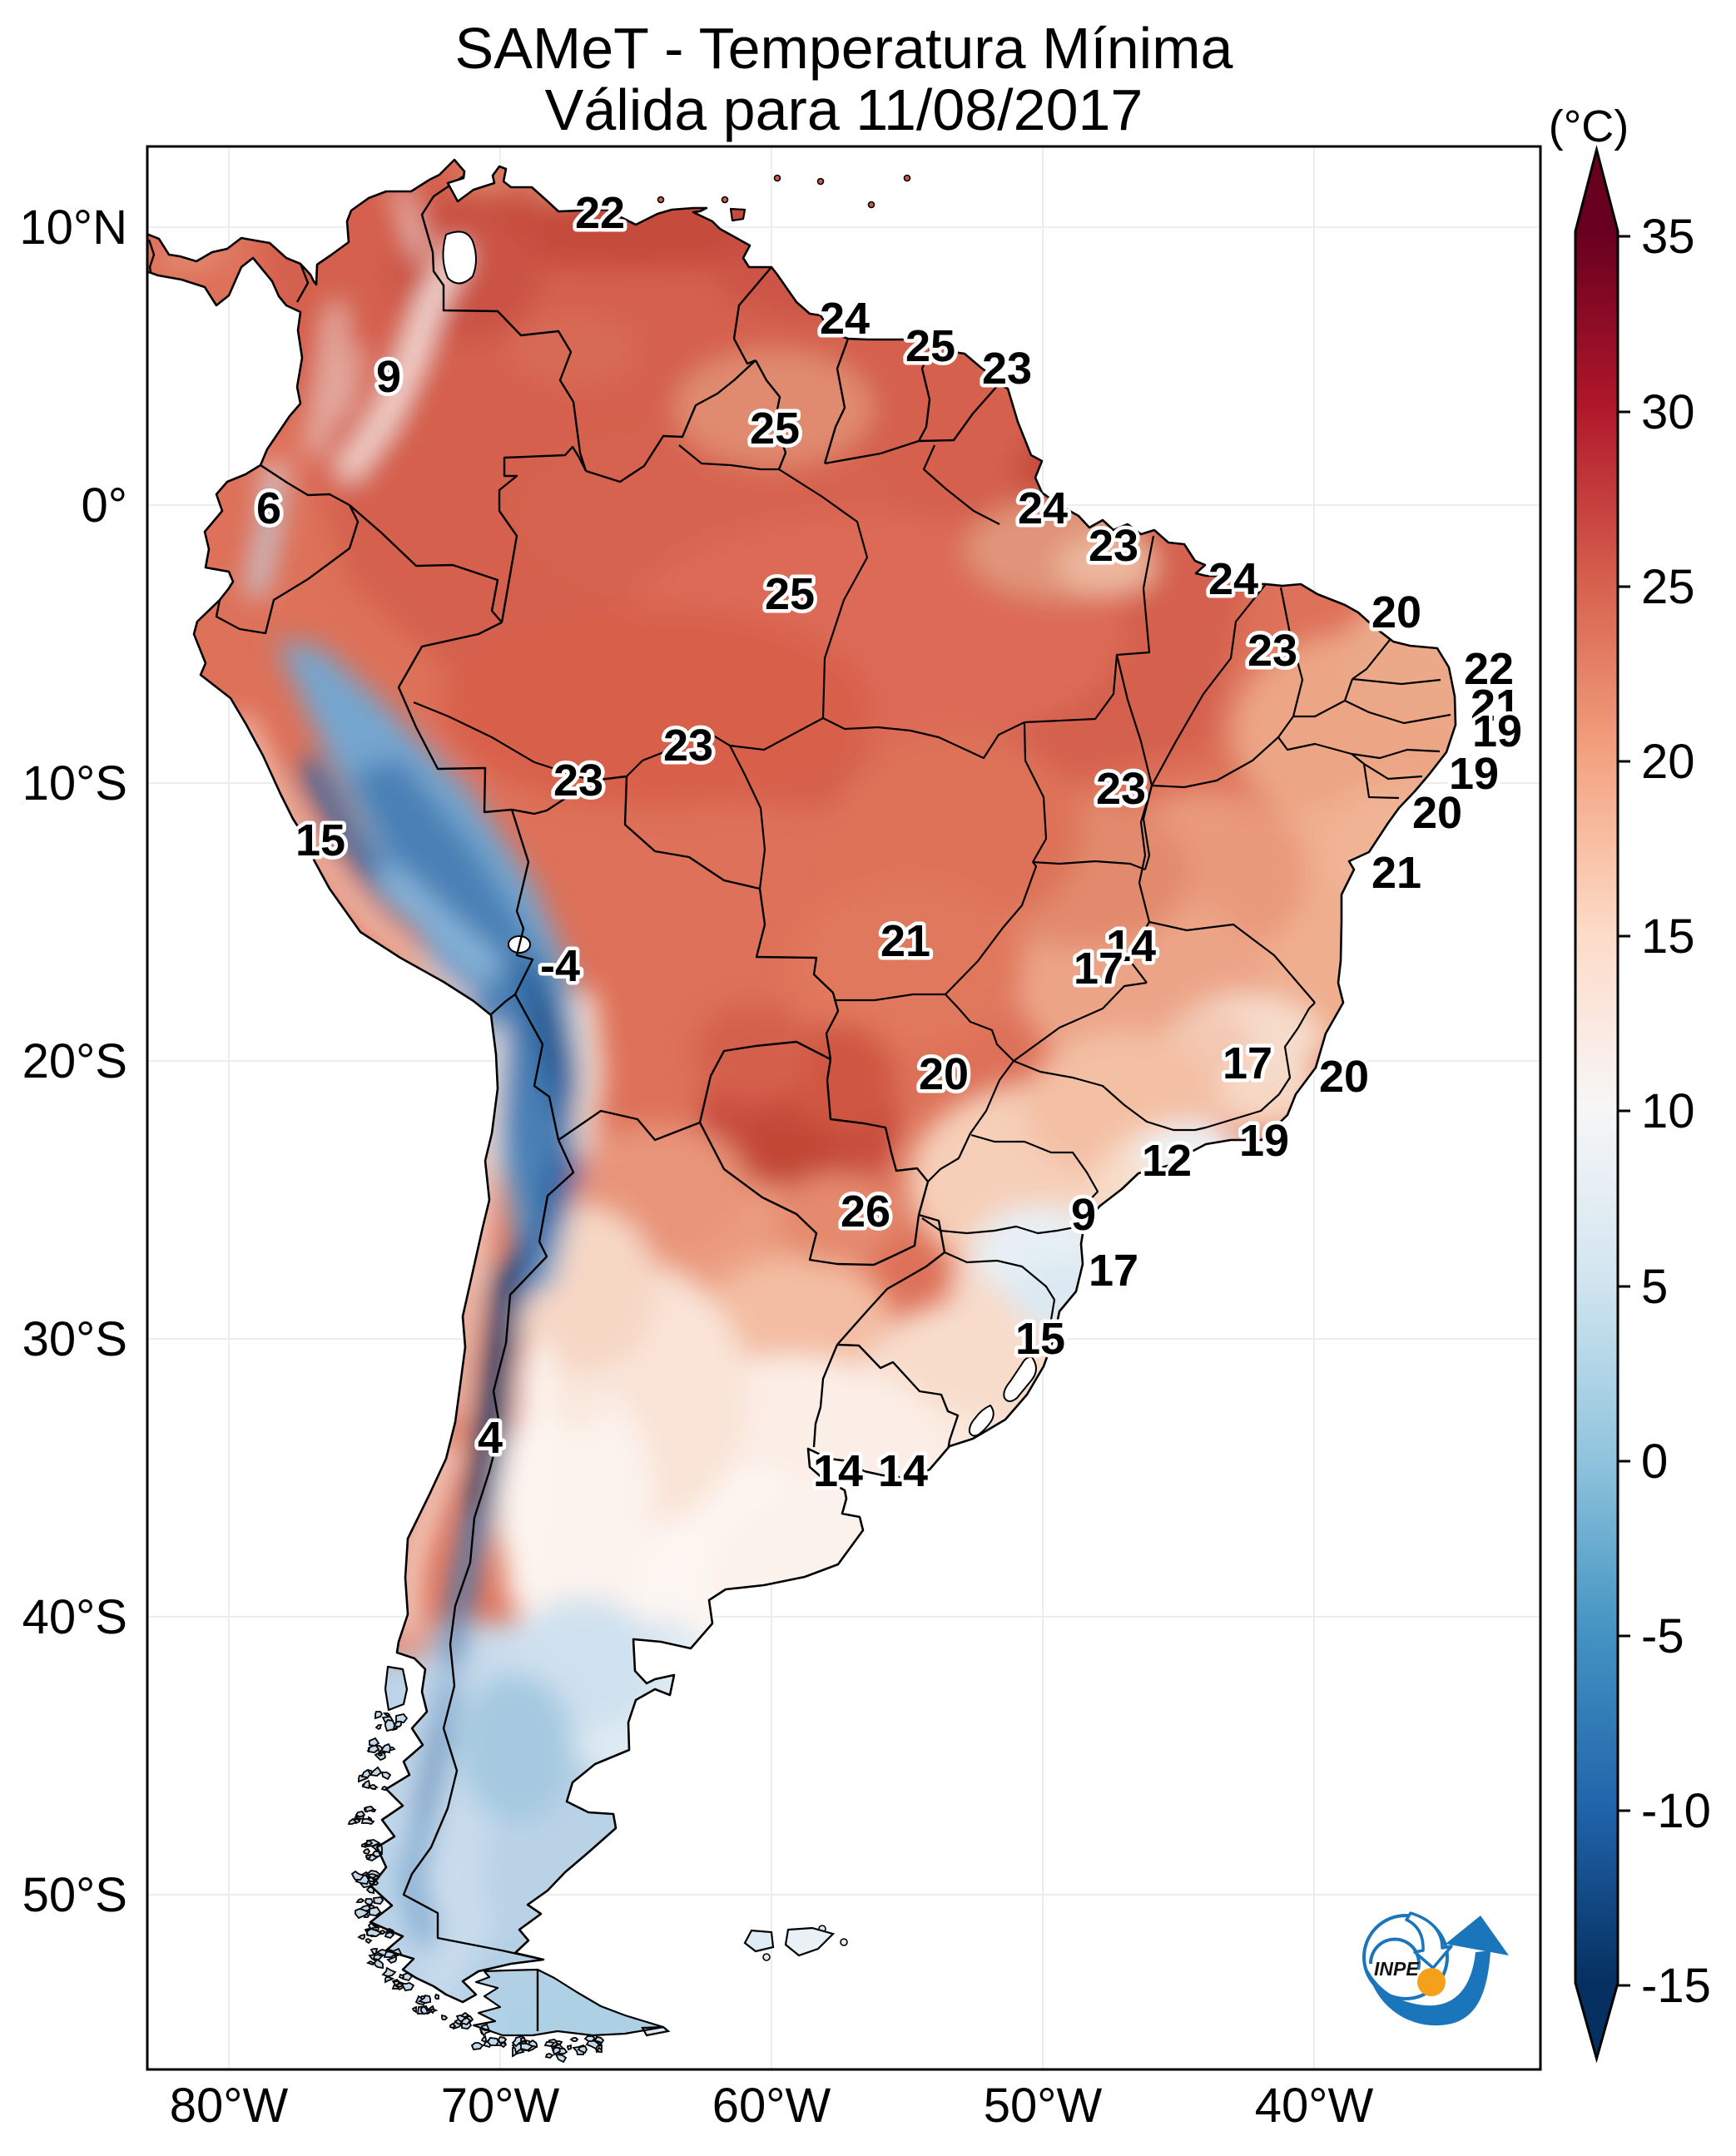  What do you see at coordinates (866, 1212) in the screenshot?
I see `svg-text: 26` at bounding box center [866, 1212].